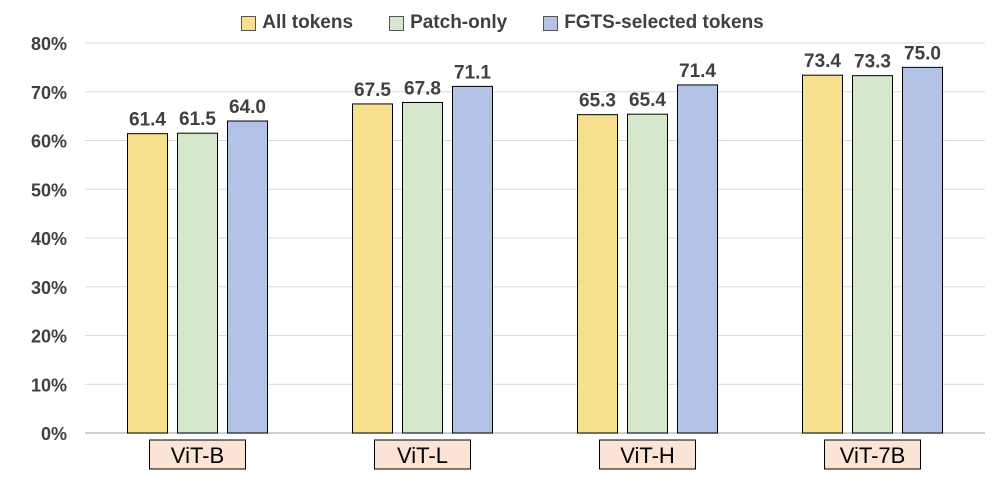 The width and height of the screenshot is (997, 484). Describe the element at coordinates (697, 71) in the screenshot. I see `data-label: 71.4` at that location.